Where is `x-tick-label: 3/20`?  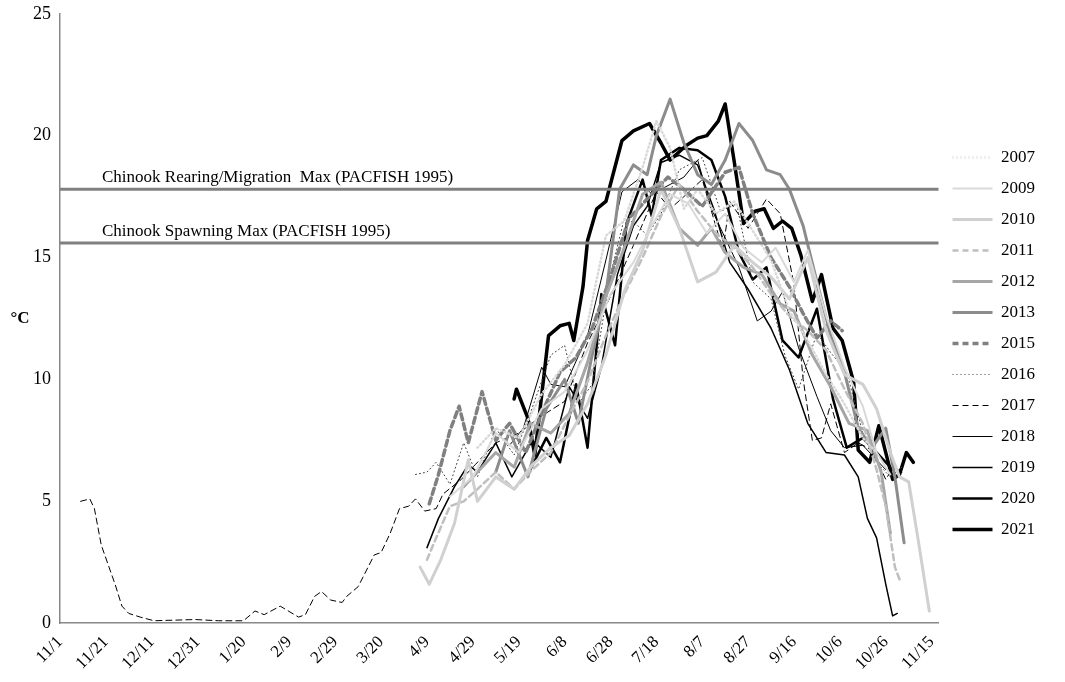 x-tick-label: 3/20 is located at coordinates (370, 649).